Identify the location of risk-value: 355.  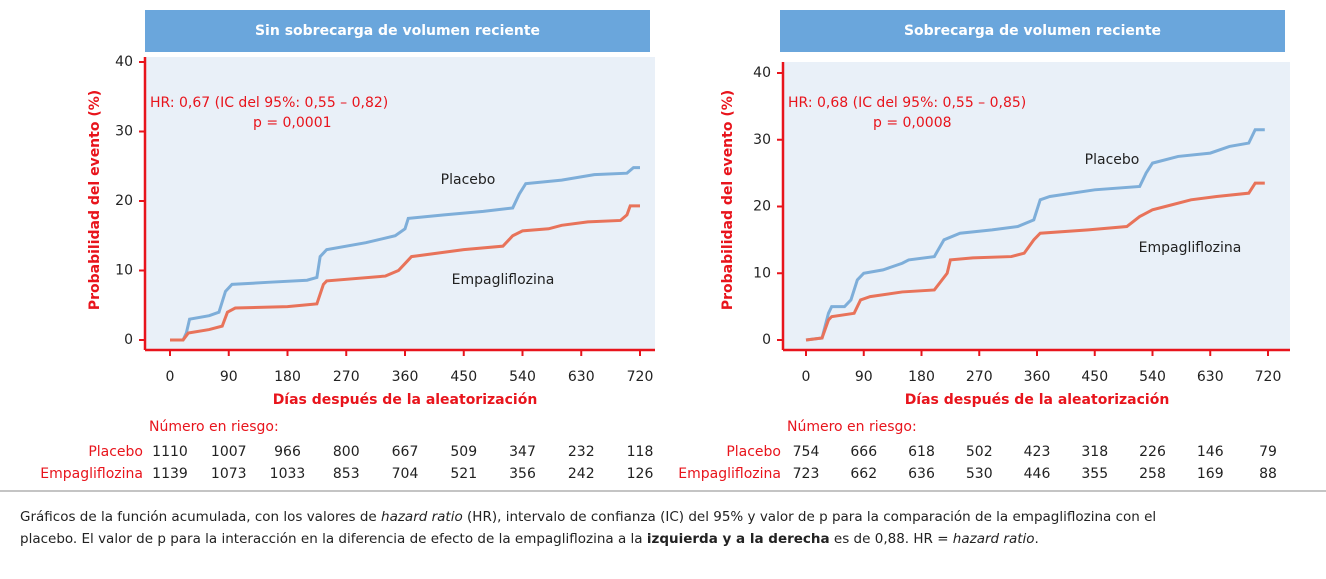
(1094, 474).